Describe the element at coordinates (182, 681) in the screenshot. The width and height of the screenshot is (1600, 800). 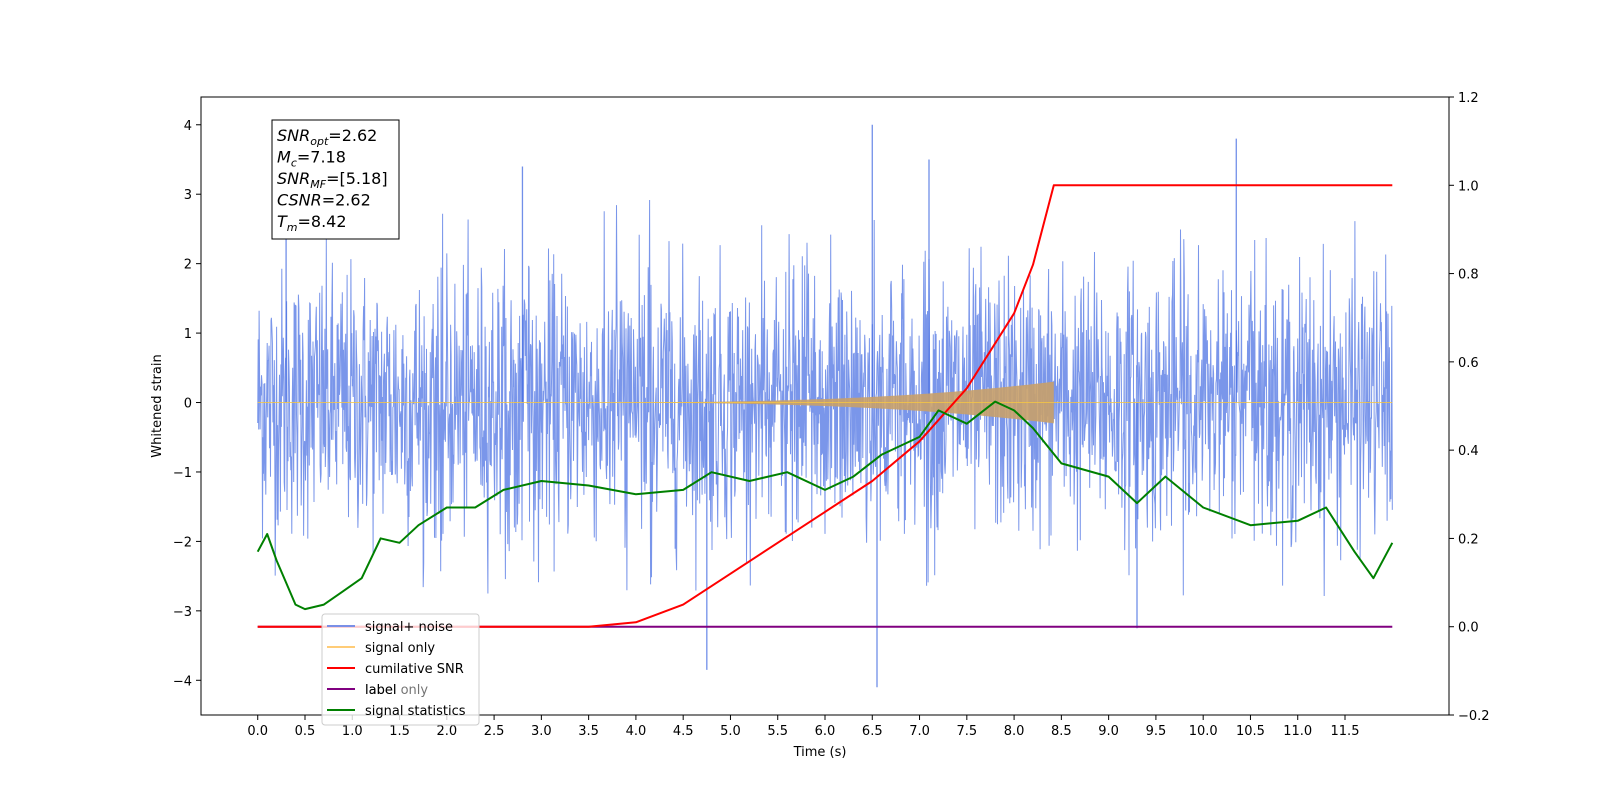
I see `y-tick-label: −4` at that location.